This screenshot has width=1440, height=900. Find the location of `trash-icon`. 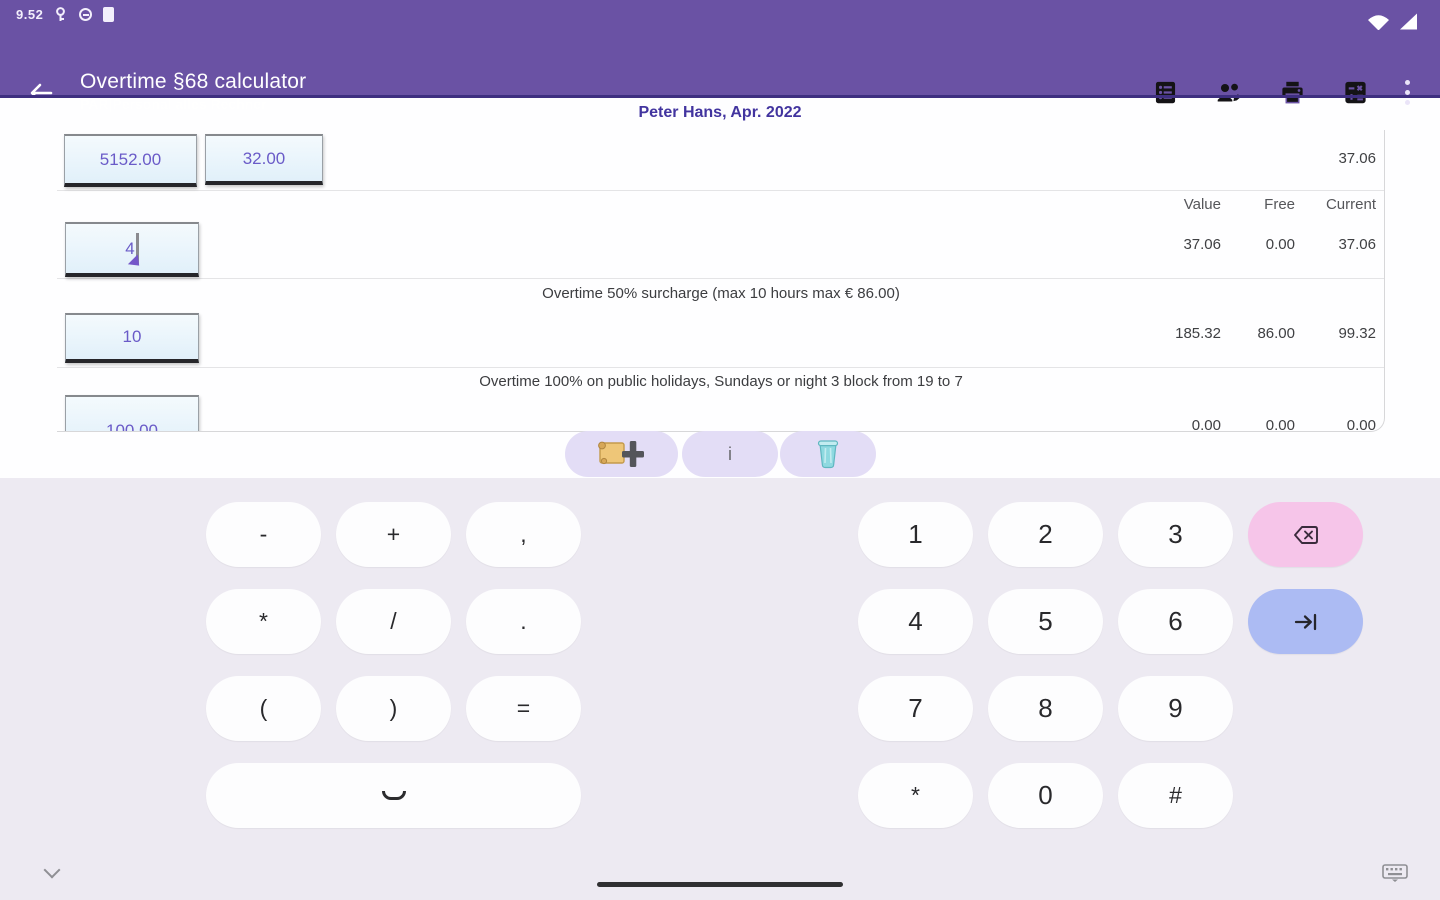

trash-icon is located at coordinates (828, 454).